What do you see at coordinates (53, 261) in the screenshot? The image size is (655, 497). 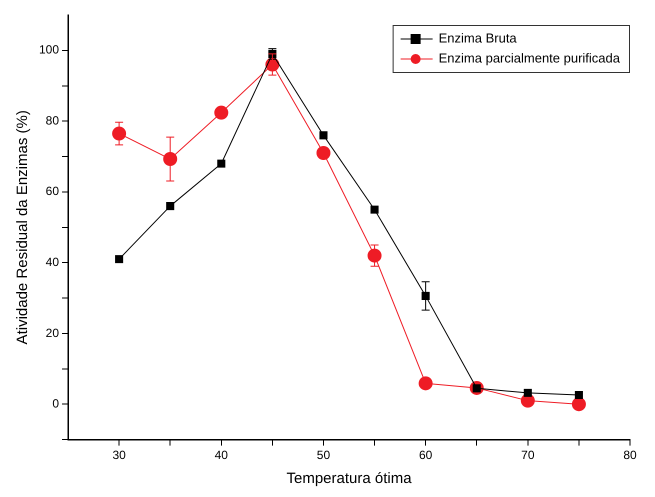 I see `y-tick-label: 40` at bounding box center [53, 261].